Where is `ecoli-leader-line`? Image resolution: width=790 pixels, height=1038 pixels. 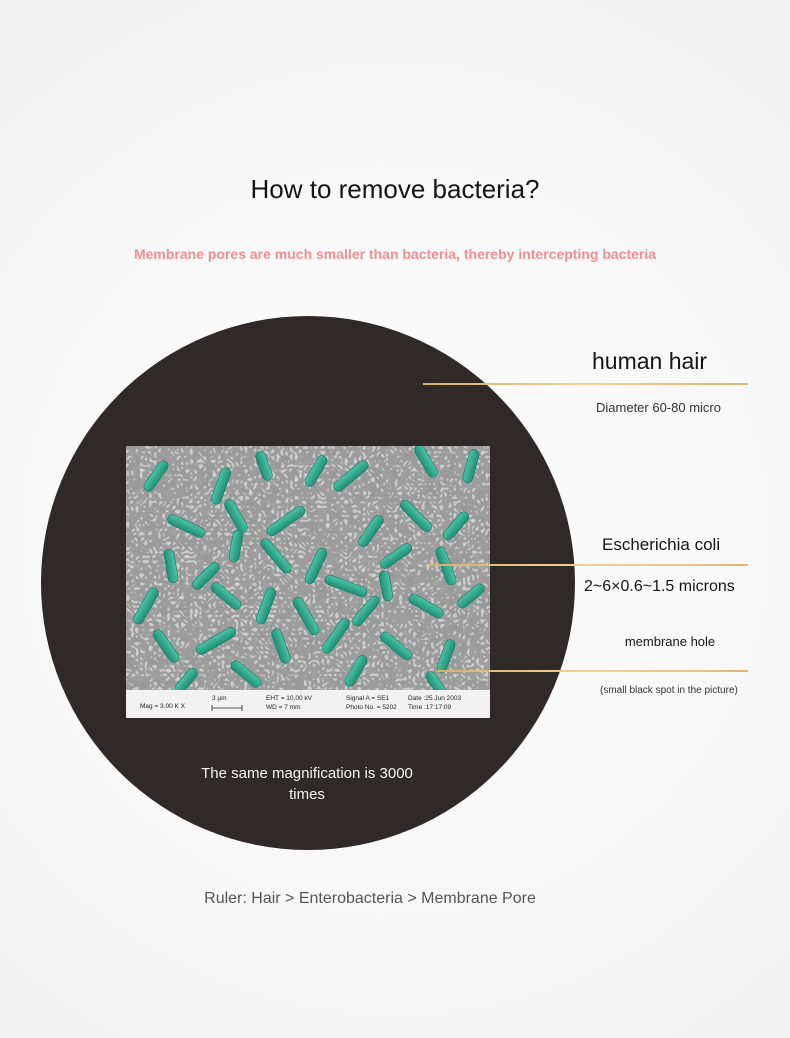 ecoli-leader-line is located at coordinates (588, 565).